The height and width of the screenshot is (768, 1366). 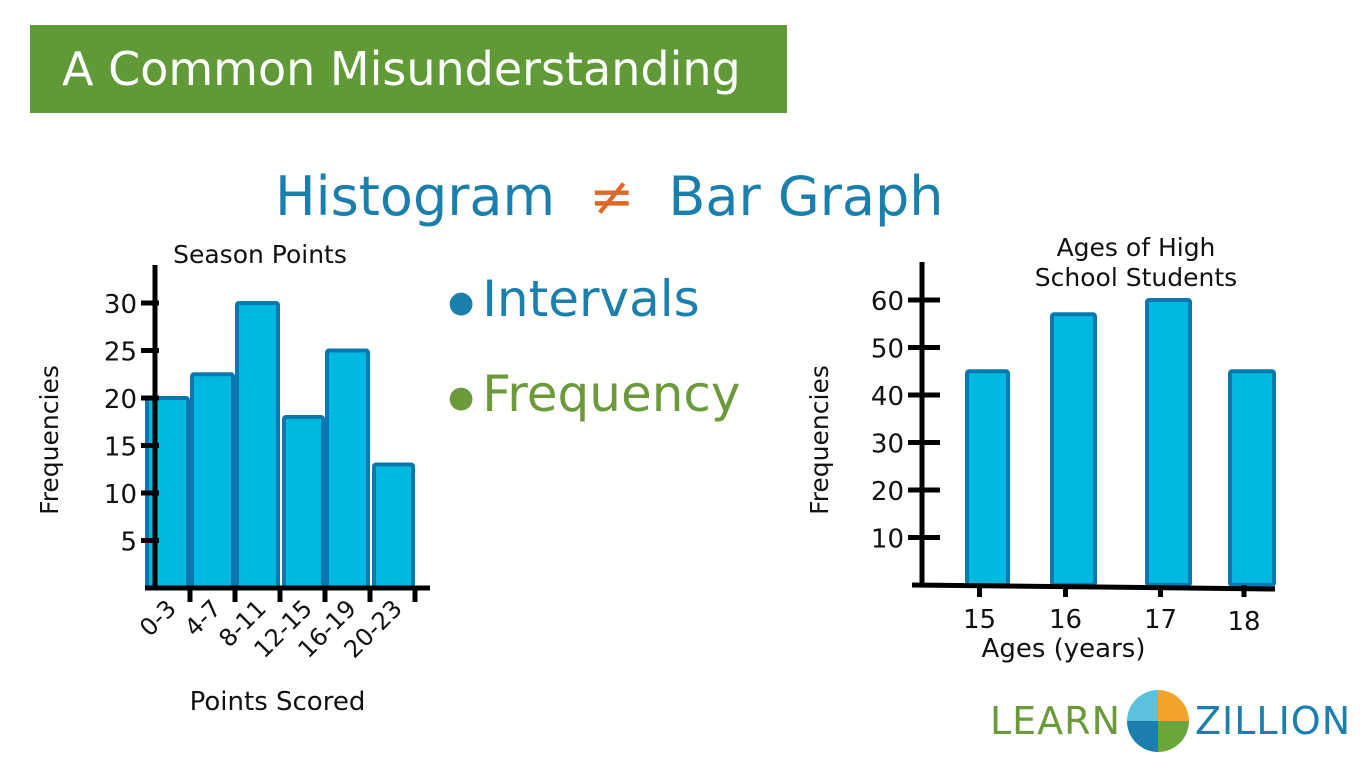 What do you see at coordinates (278, 702) in the screenshot?
I see `x-axis-label: Points Scored` at bounding box center [278, 702].